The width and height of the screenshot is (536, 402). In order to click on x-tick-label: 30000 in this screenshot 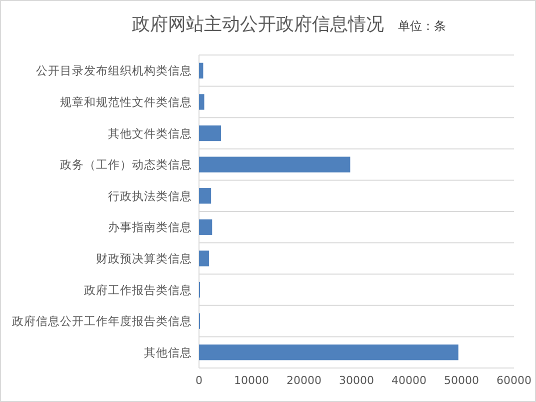, I will do `click(356, 380)`.